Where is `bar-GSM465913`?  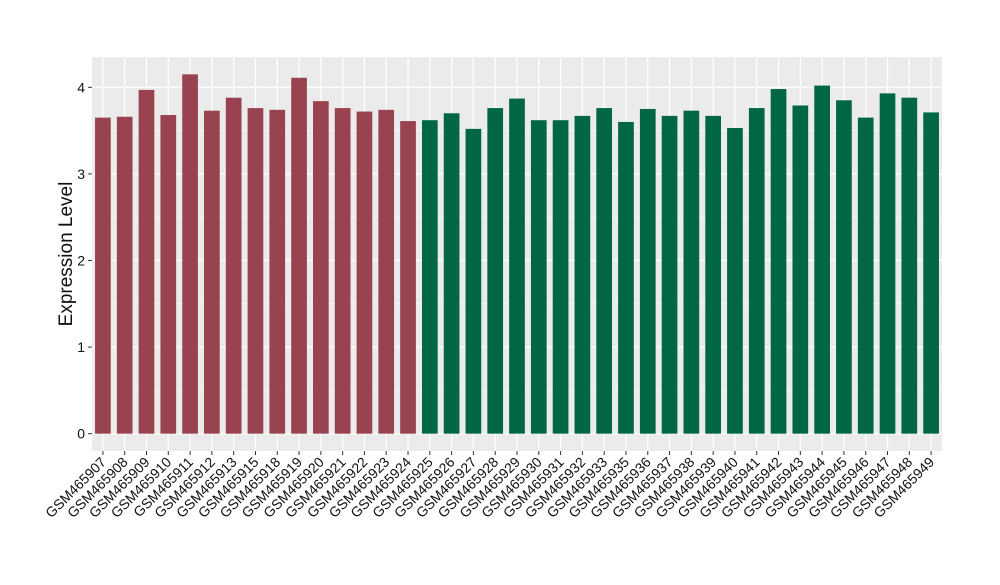 bar-GSM465913 is located at coordinates (233, 265).